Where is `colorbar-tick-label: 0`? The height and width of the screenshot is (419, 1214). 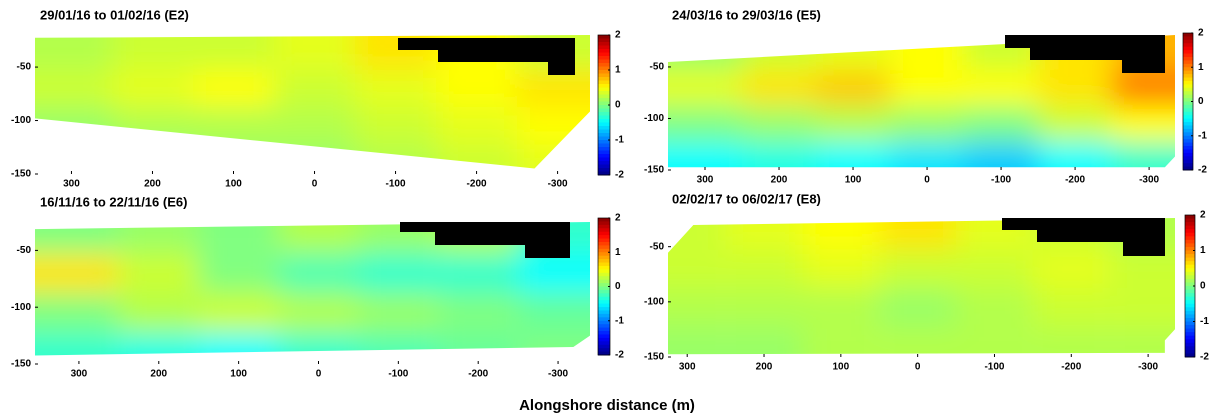 colorbar-tick-label: 0 is located at coordinates (1203, 286).